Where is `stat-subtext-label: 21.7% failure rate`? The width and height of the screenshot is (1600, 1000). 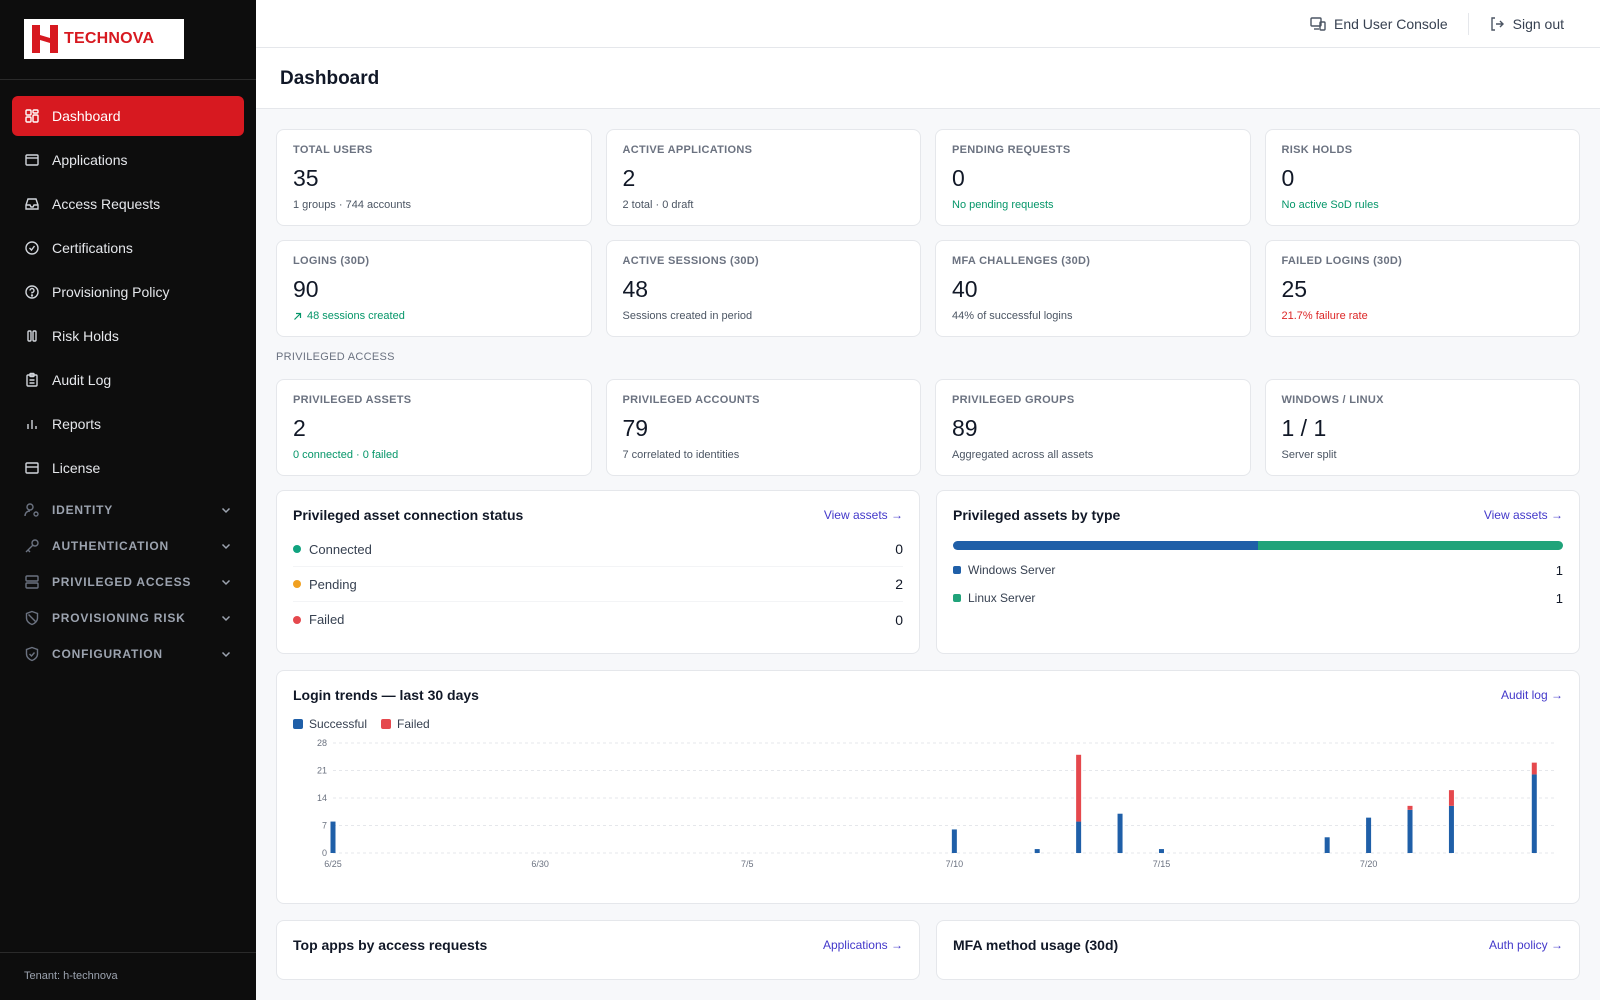 stat-subtext-label: 21.7% failure rate is located at coordinates (1324, 316).